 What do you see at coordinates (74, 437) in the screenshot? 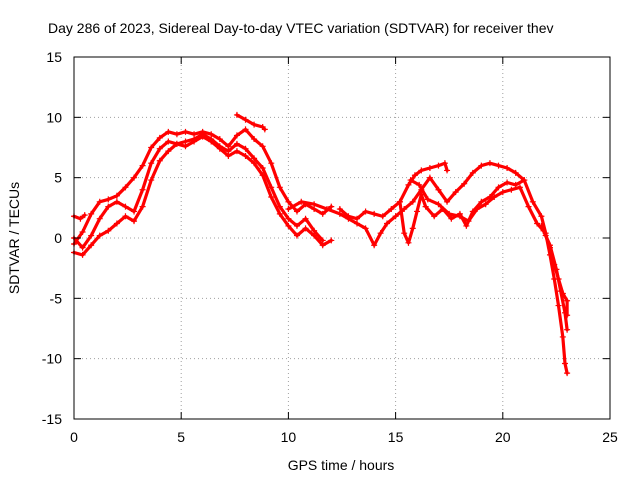
I see `x-tick-label: 0` at bounding box center [74, 437].